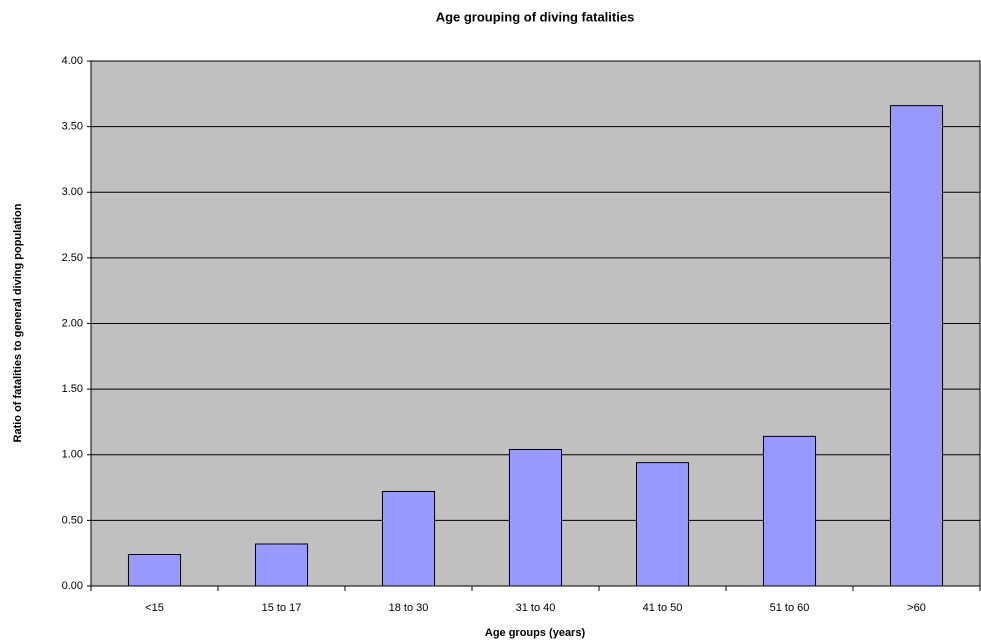 This screenshot has width=981, height=643. Describe the element at coordinates (536, 608) in the screenshot. I see `x-tick-label: 31 to 40` at that location.